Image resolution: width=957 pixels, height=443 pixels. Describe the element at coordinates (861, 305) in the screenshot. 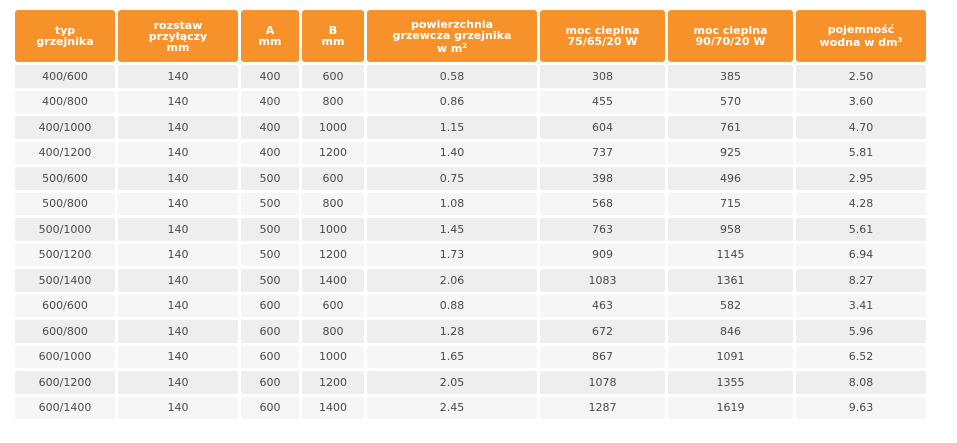

I see `table-cell: 3.41` at that location.